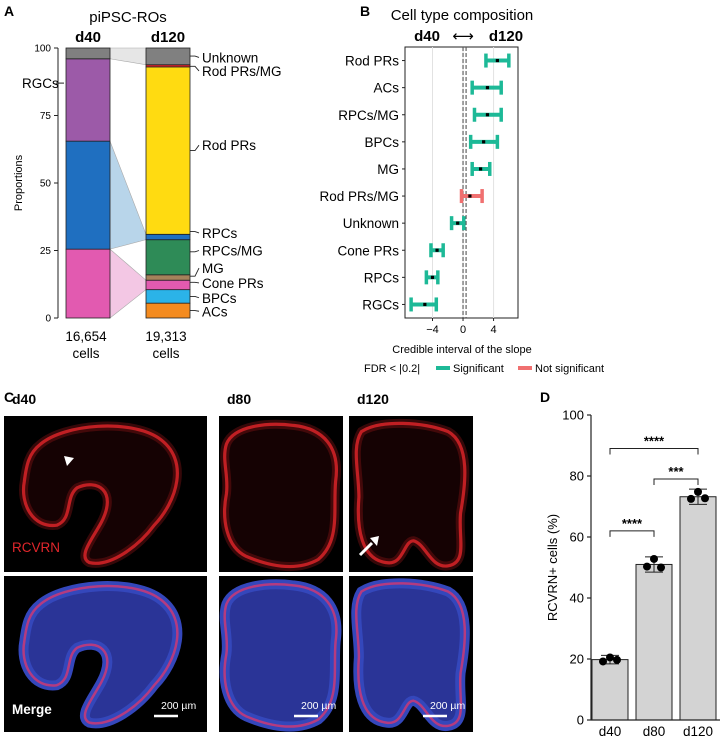  Describe the element at coordinates (373, 399) in the screenshot. I see `micrograph-column-label: d120` at that location.